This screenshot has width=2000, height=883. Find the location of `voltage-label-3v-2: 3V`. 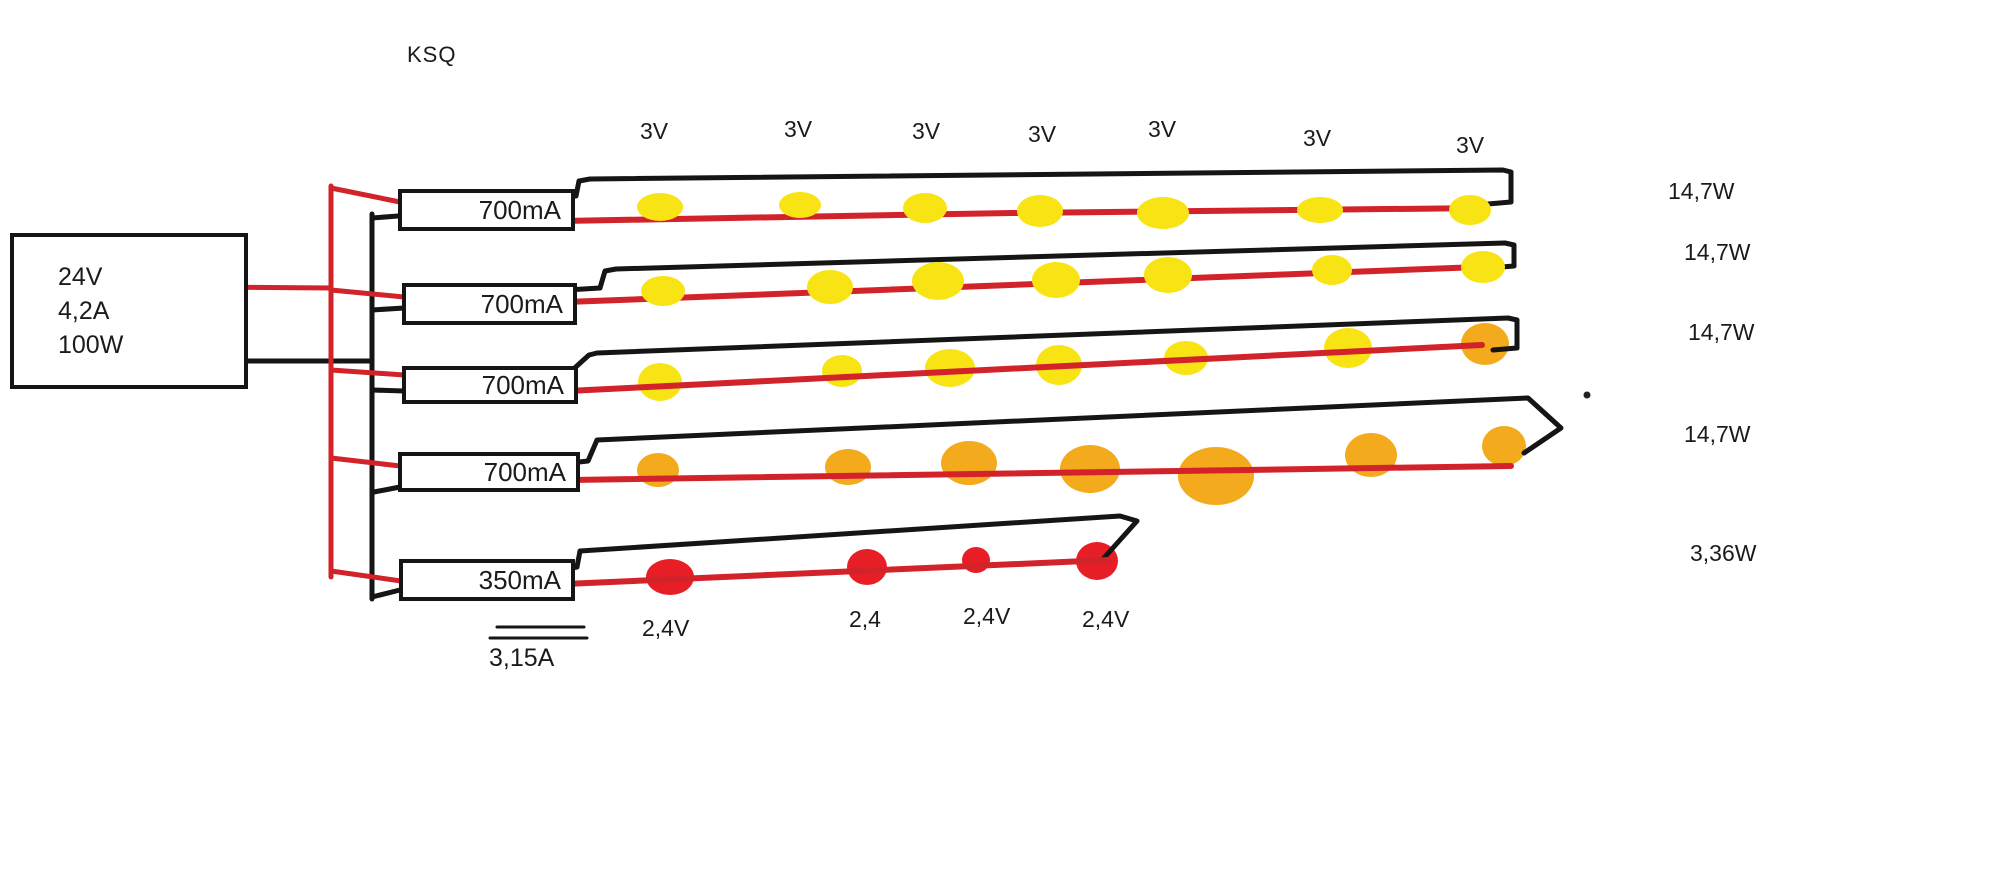

voltage-label-3v-2: 3V is located at coordinates (798, 129).